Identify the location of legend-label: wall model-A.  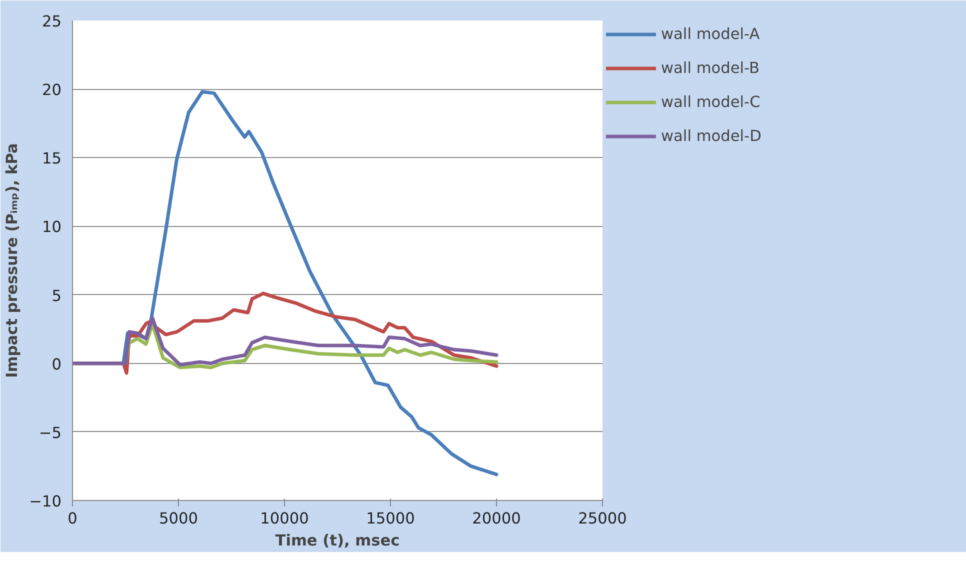
(710, 34).